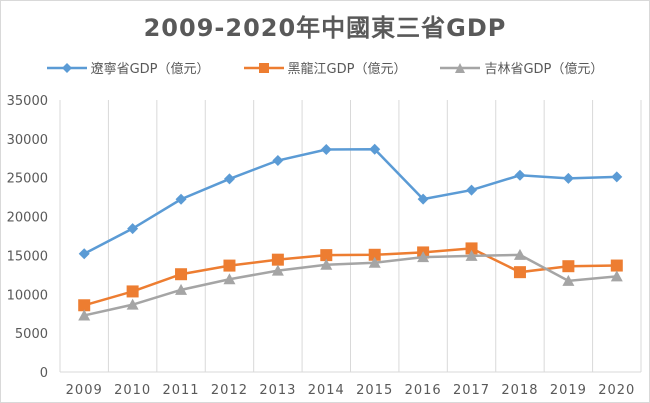  Describe the element at coordinates (460, 67) in the screenshot. I see `triangle-marker-icon` at that location.